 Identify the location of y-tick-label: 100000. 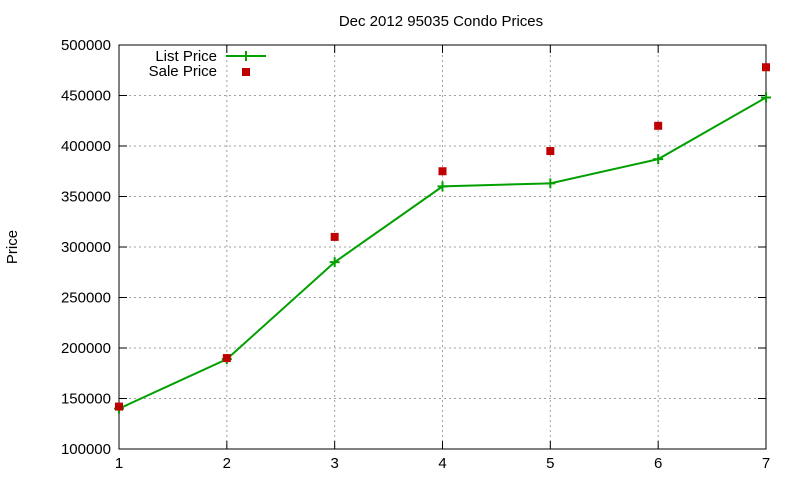
(86, 449).